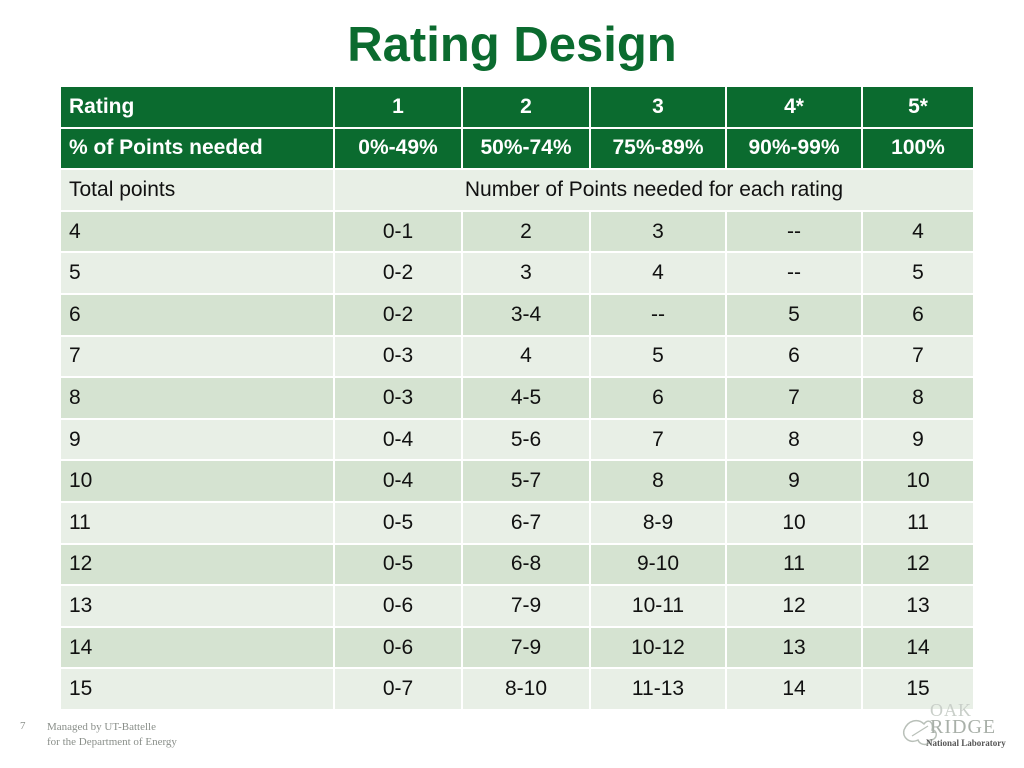 The height and width of the screenshot is (768, 1024). I want to click on total-points-cell: 13, so click(197, 606).